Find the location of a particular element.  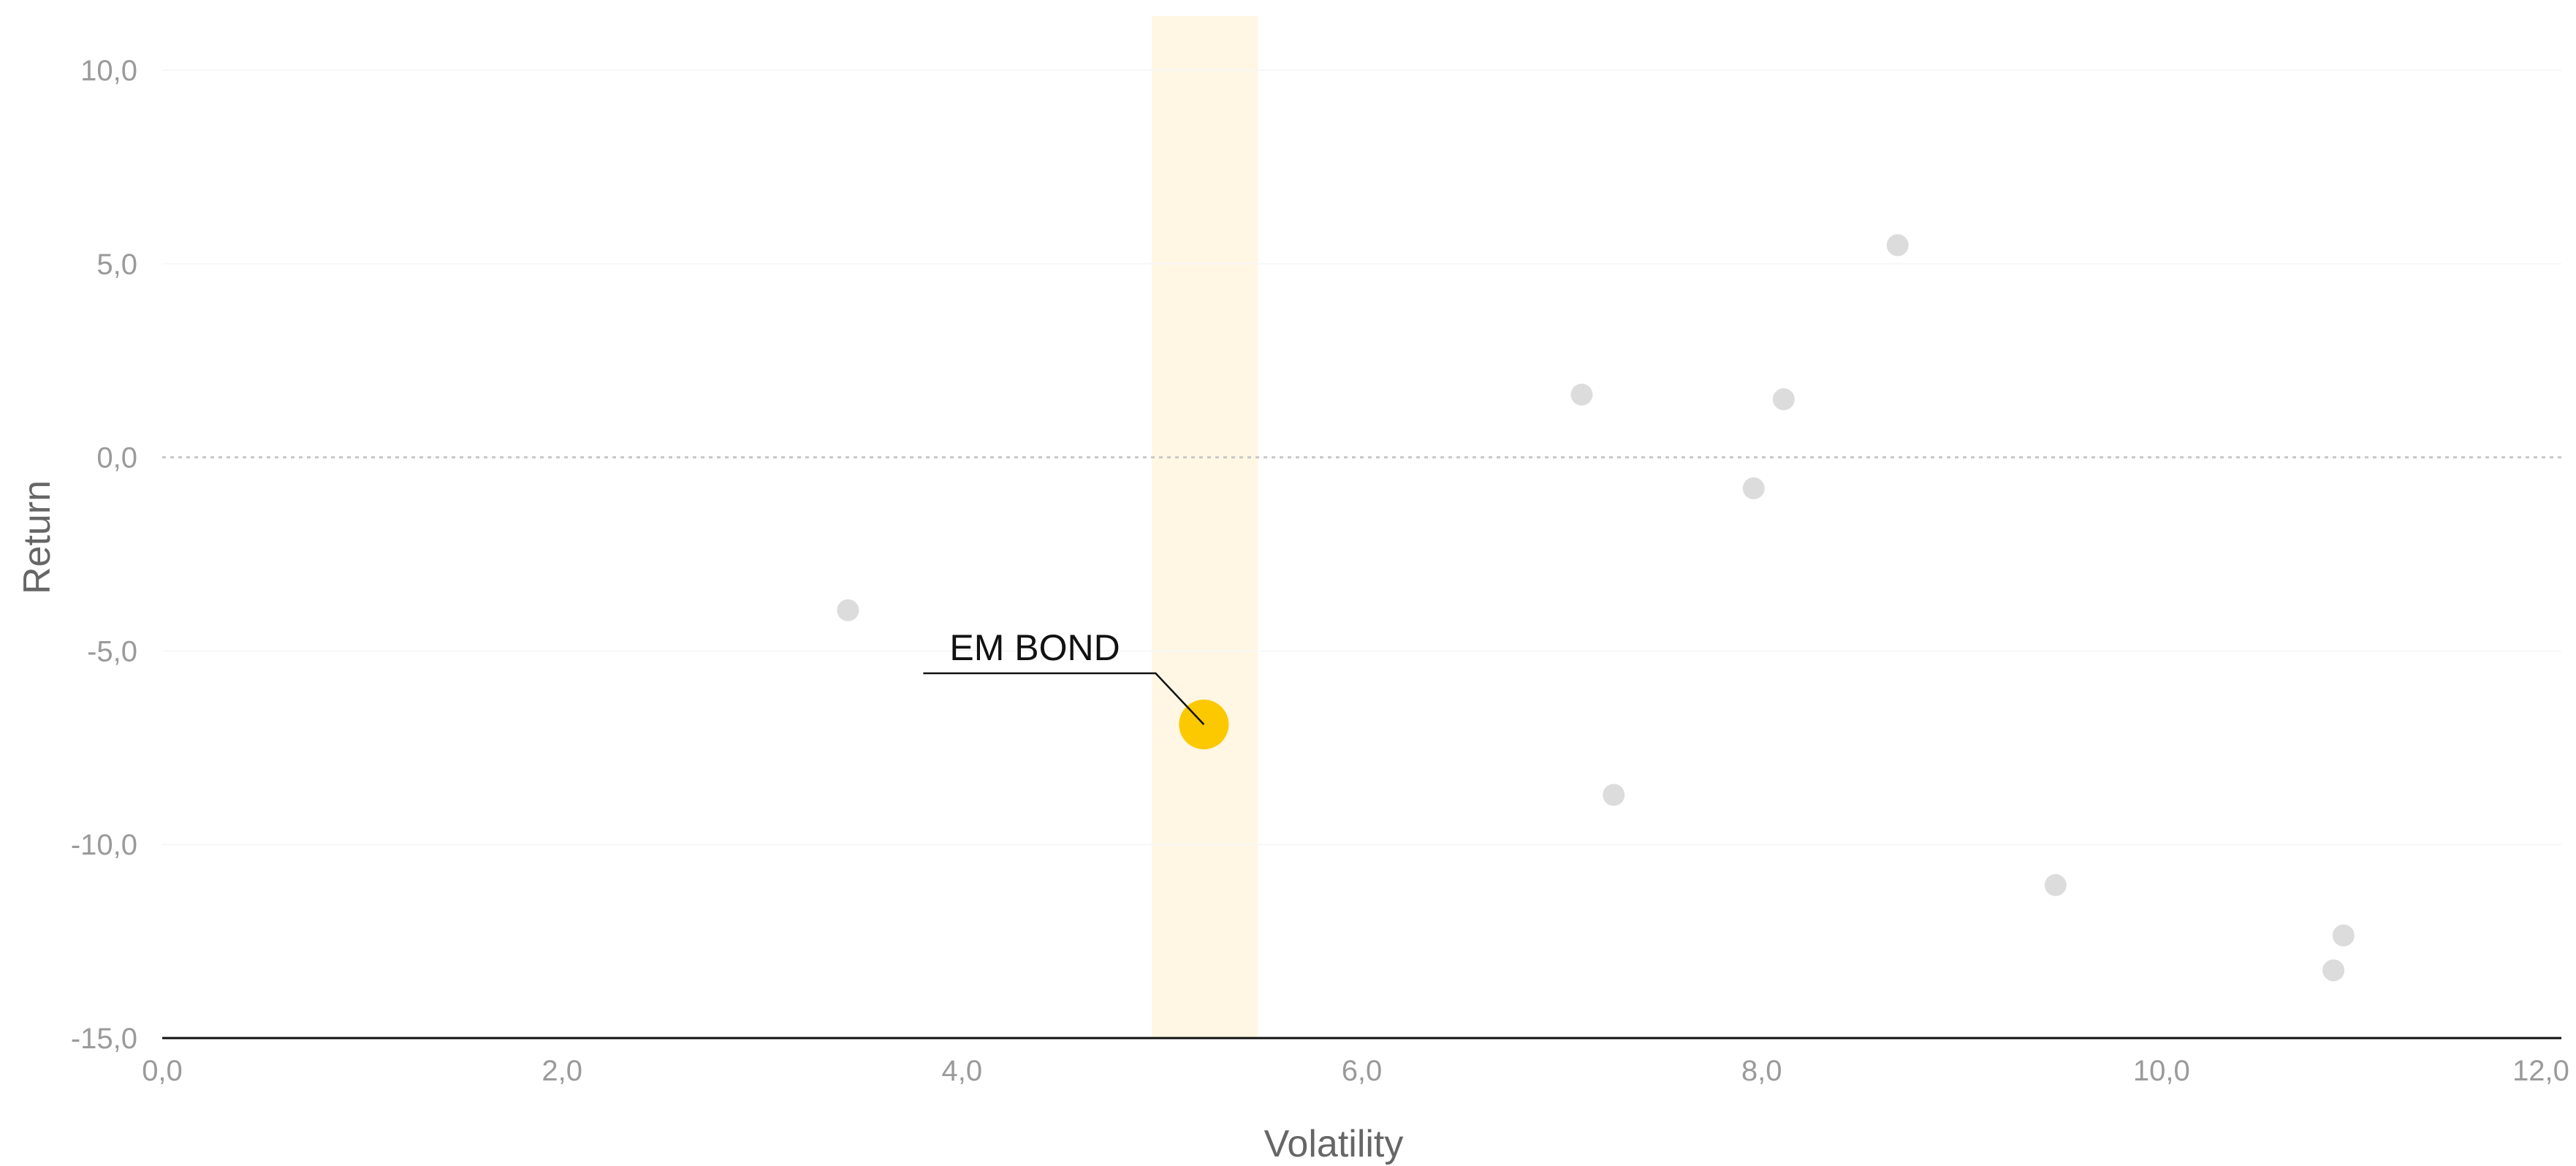

x-tick-label: 0,0 is located at coordinates (162, 1071).